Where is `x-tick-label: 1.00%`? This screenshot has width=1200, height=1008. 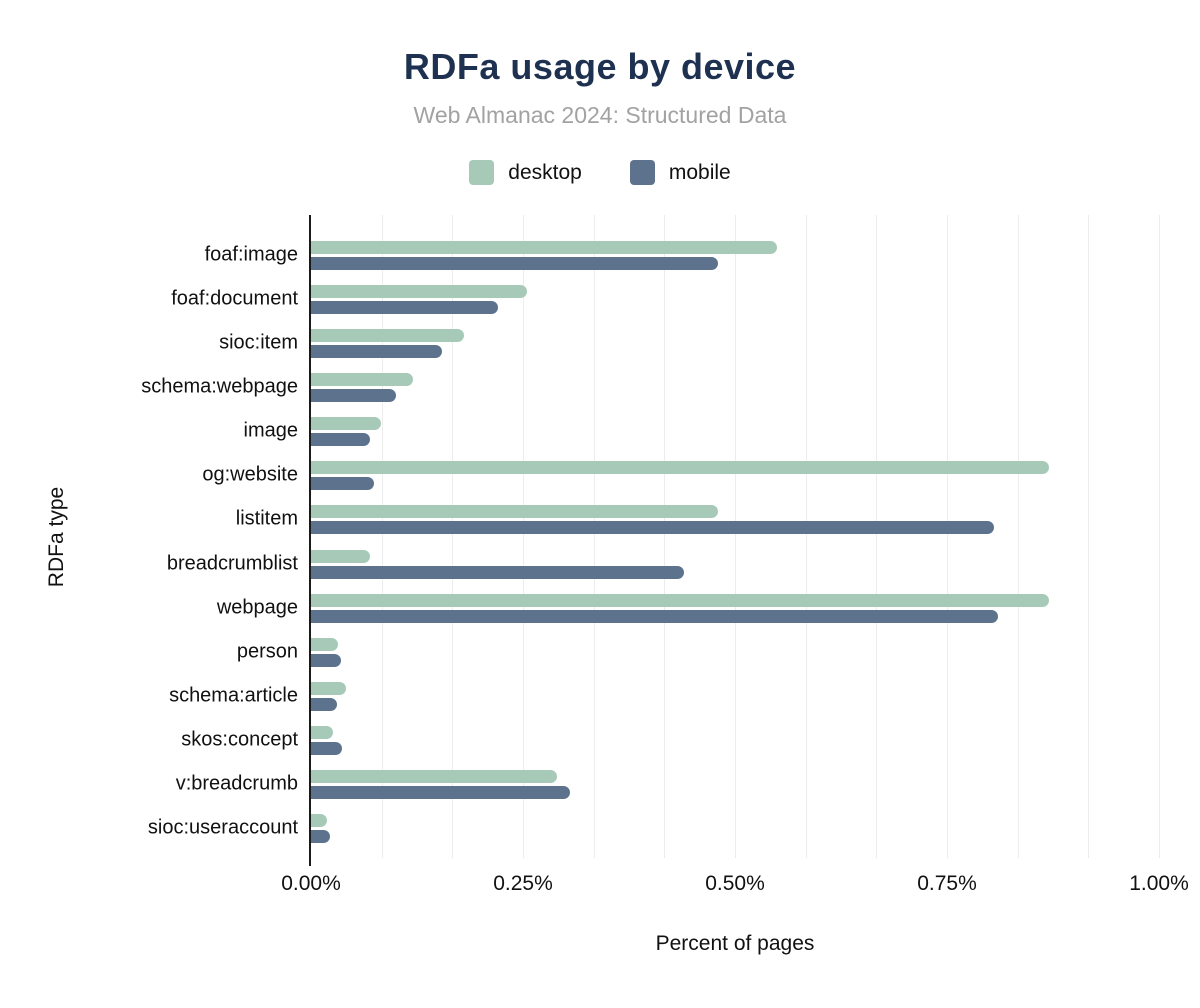 x-tick-label: 1.00% is located at coordinates (1159, 883).